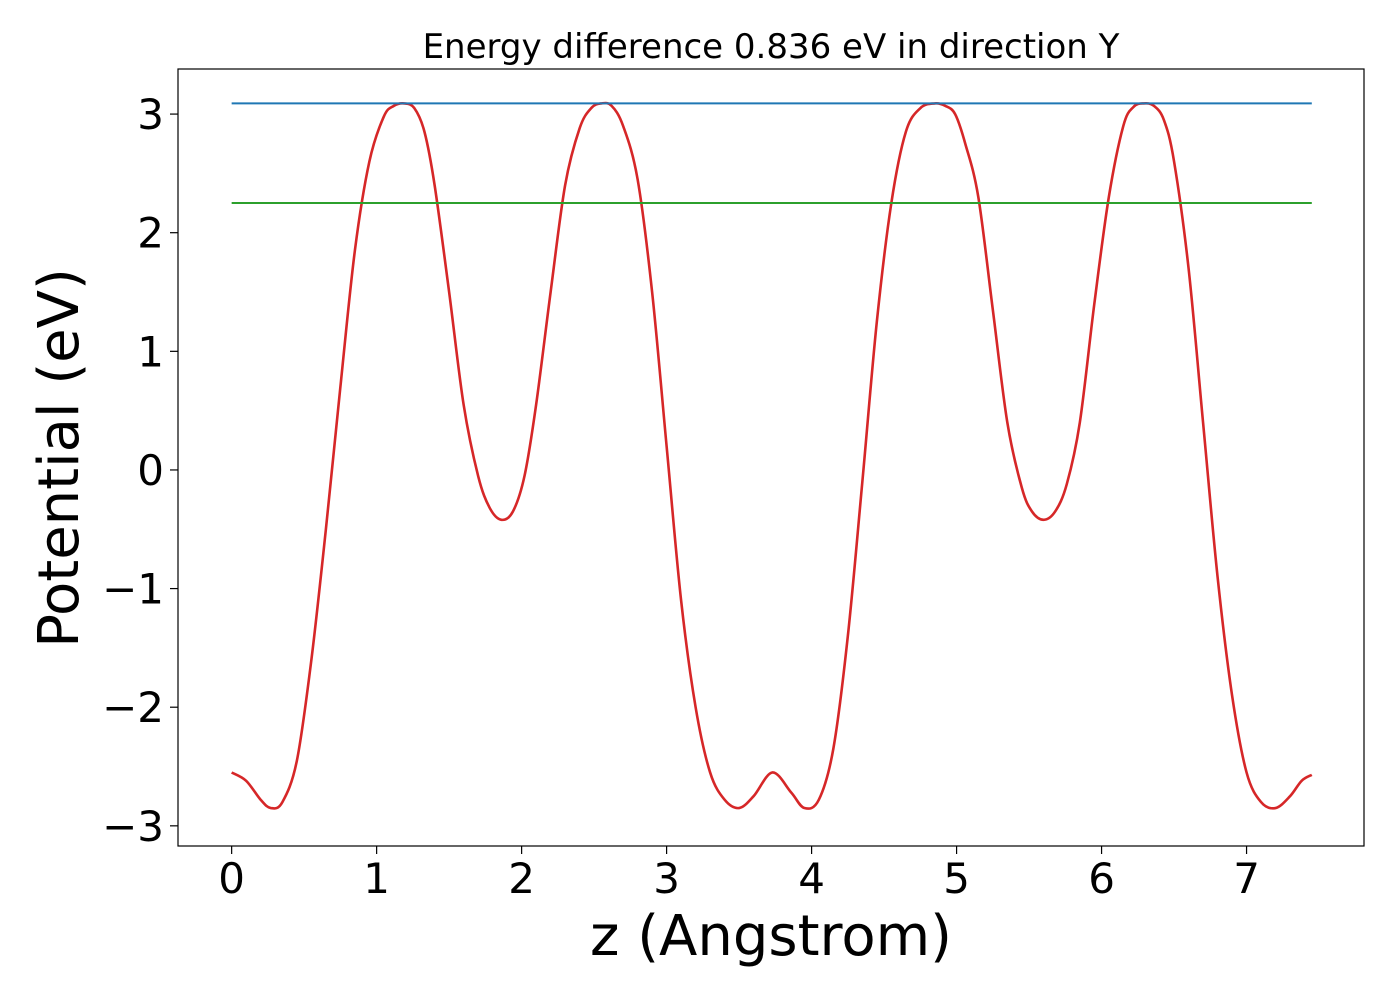 The image size is (1400, 1000). What do you see at coordinates (133, 589) in the screenshot?
I see `y-tick-label: −1` at bounding box center [133, 589].